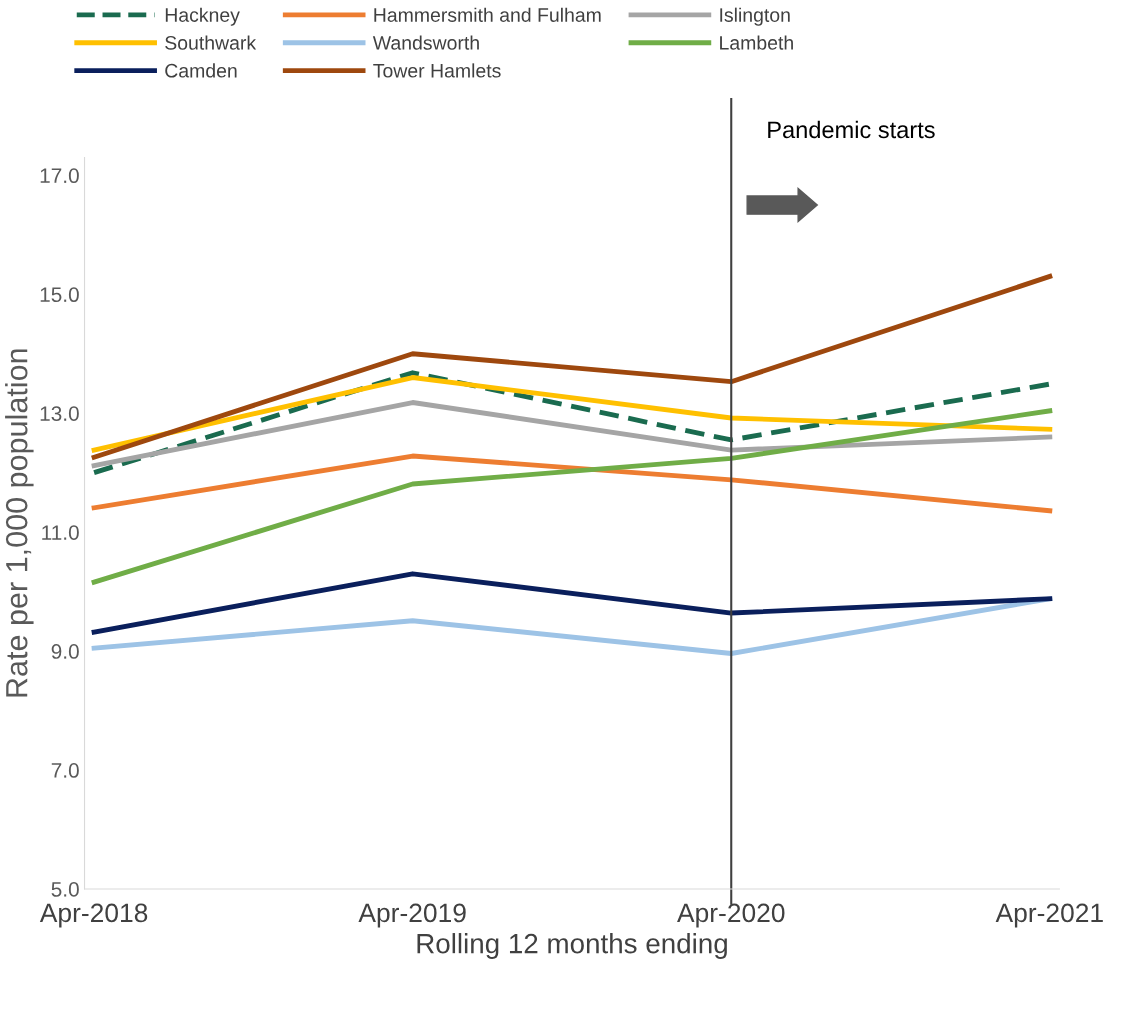 This screenshot has height=1016, width=1127. Describe the element at coordinates (202, 16) in the screenshot. I see `legend-label: Hackney` at that location.